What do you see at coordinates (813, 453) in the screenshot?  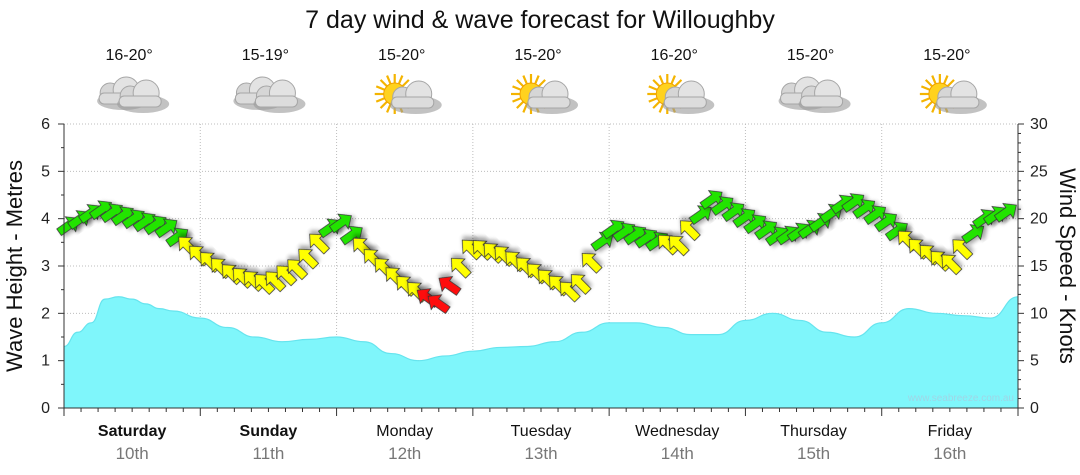 I see `day-date: 15th` at bounding box center [813, 453].